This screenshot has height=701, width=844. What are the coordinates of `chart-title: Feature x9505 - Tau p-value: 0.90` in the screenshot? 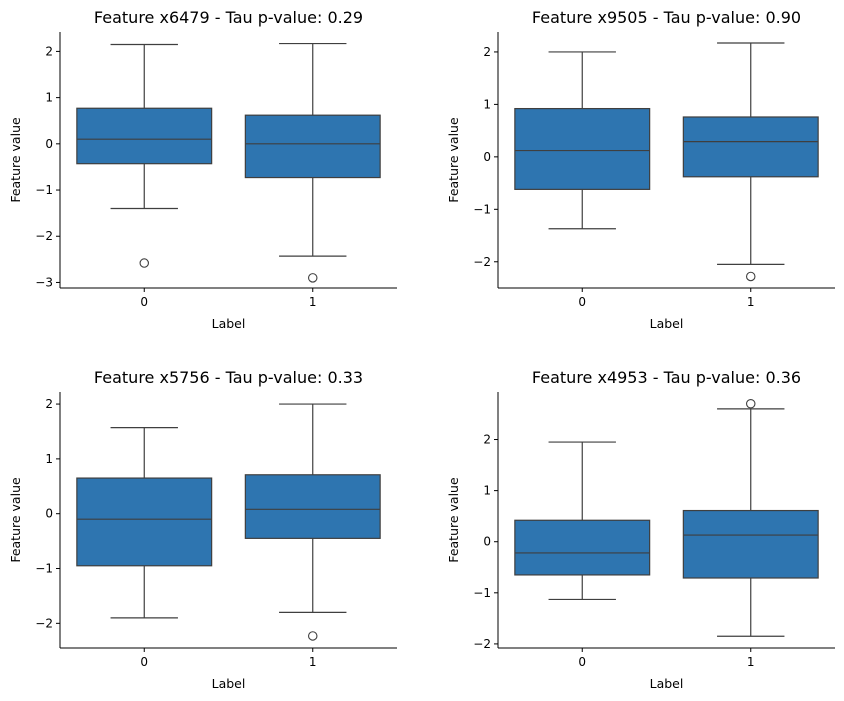 It's located at (666, 17).